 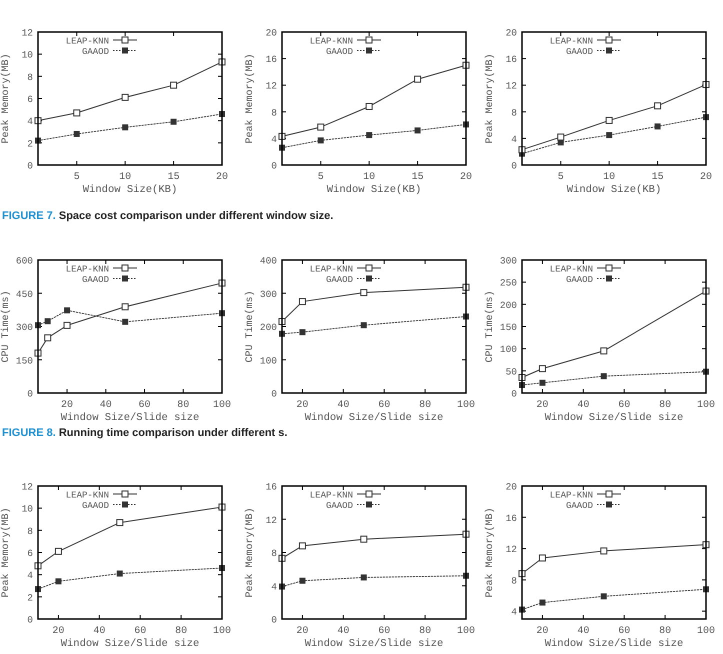 I want to click on y-tick-label: 50, so click(x=512, y=372).